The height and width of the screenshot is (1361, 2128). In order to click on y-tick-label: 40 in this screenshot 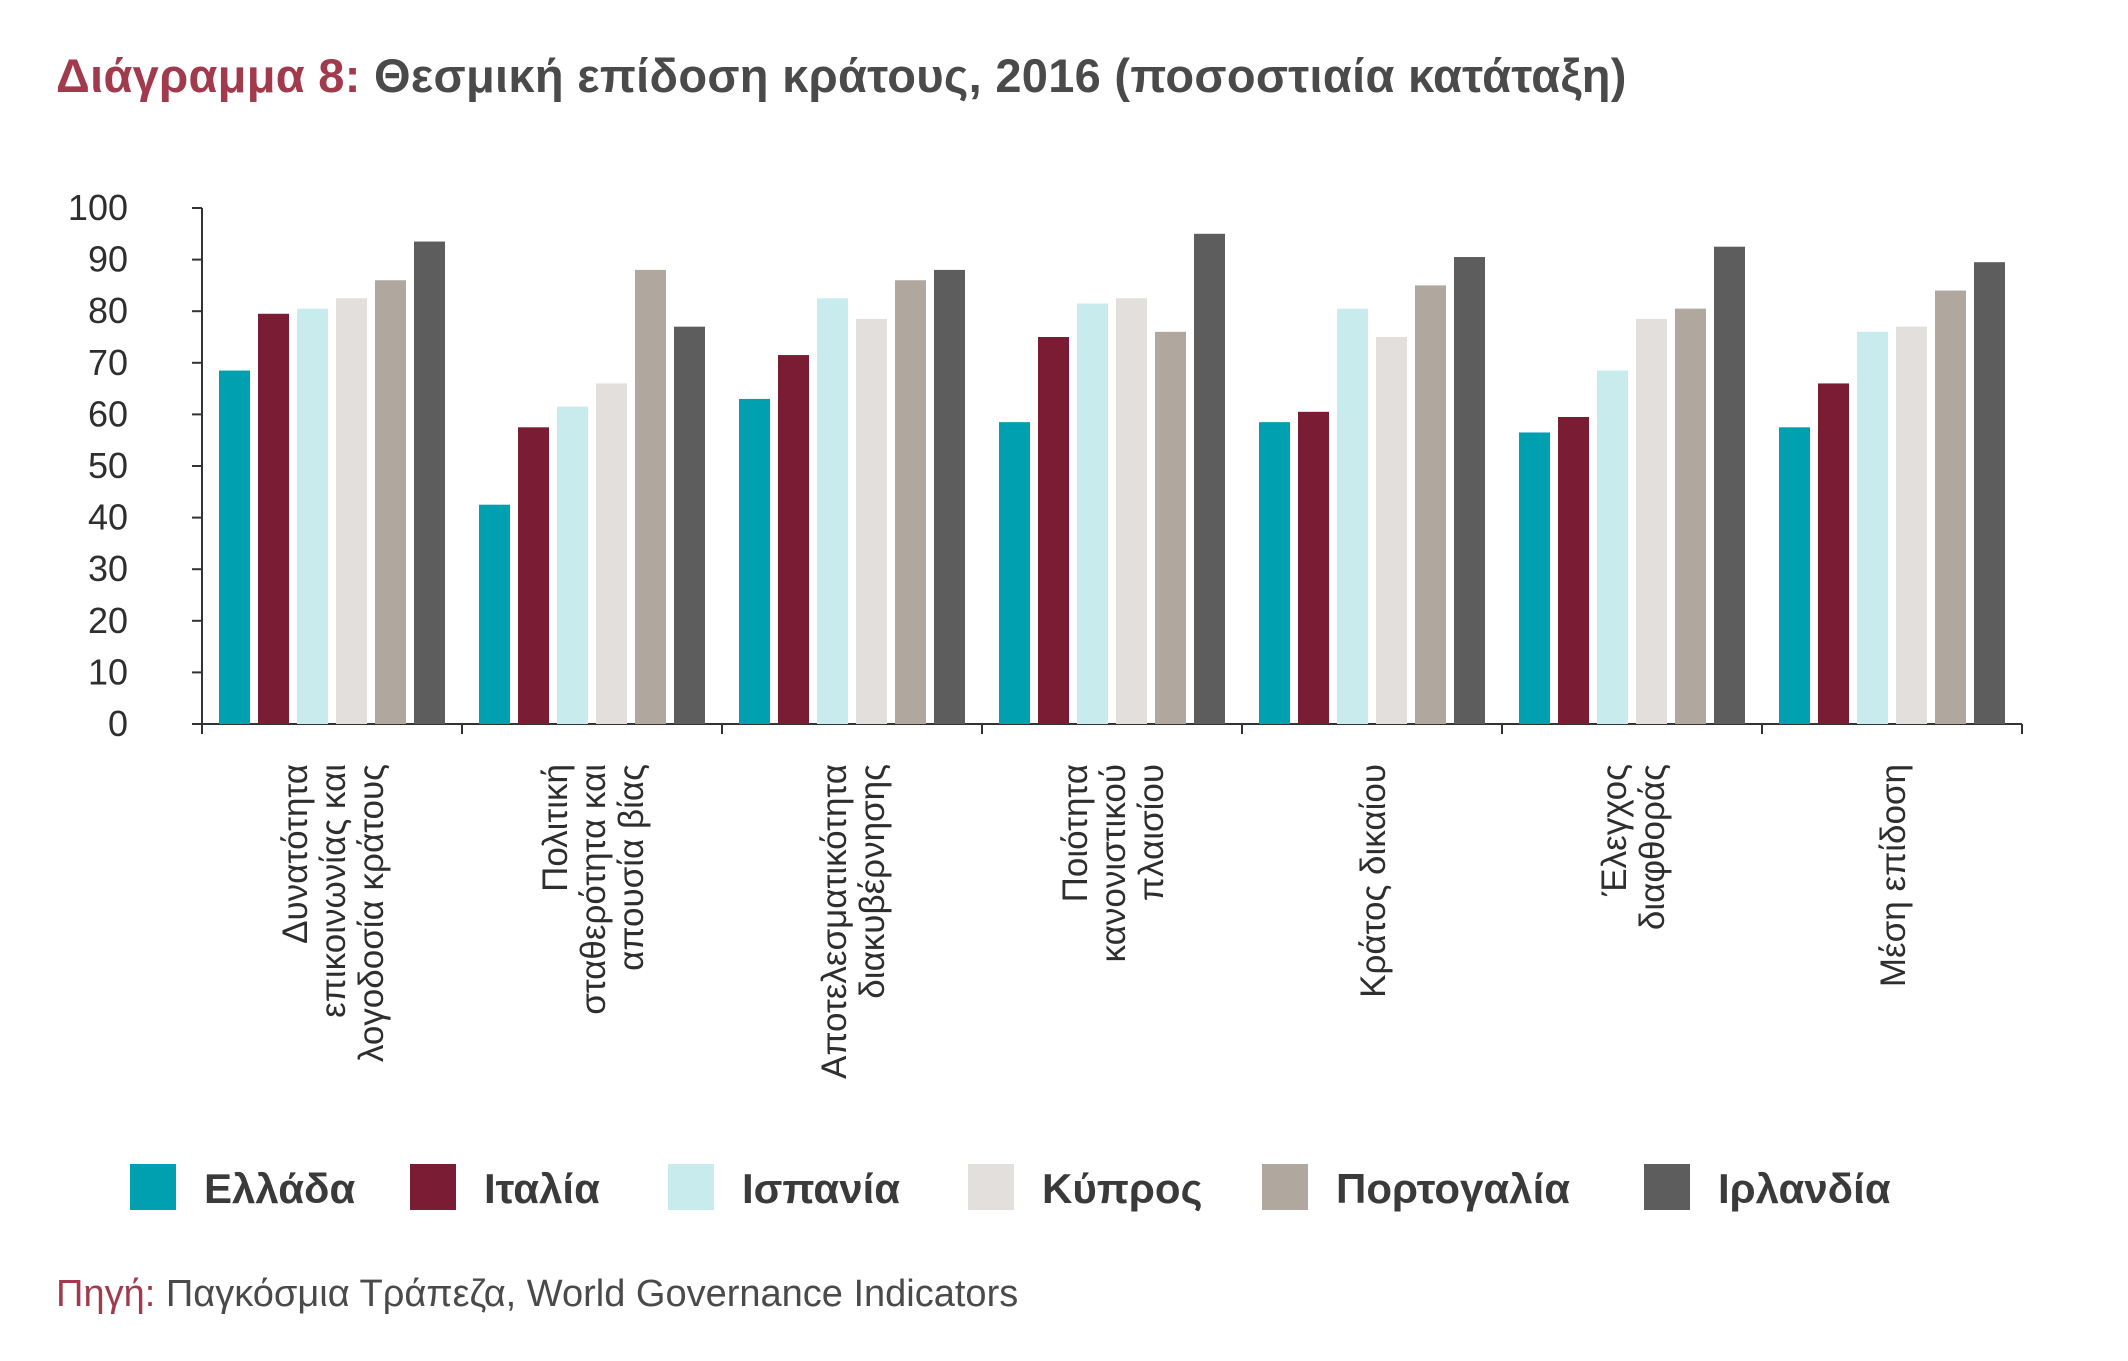, I will do `click(108, 517)`.